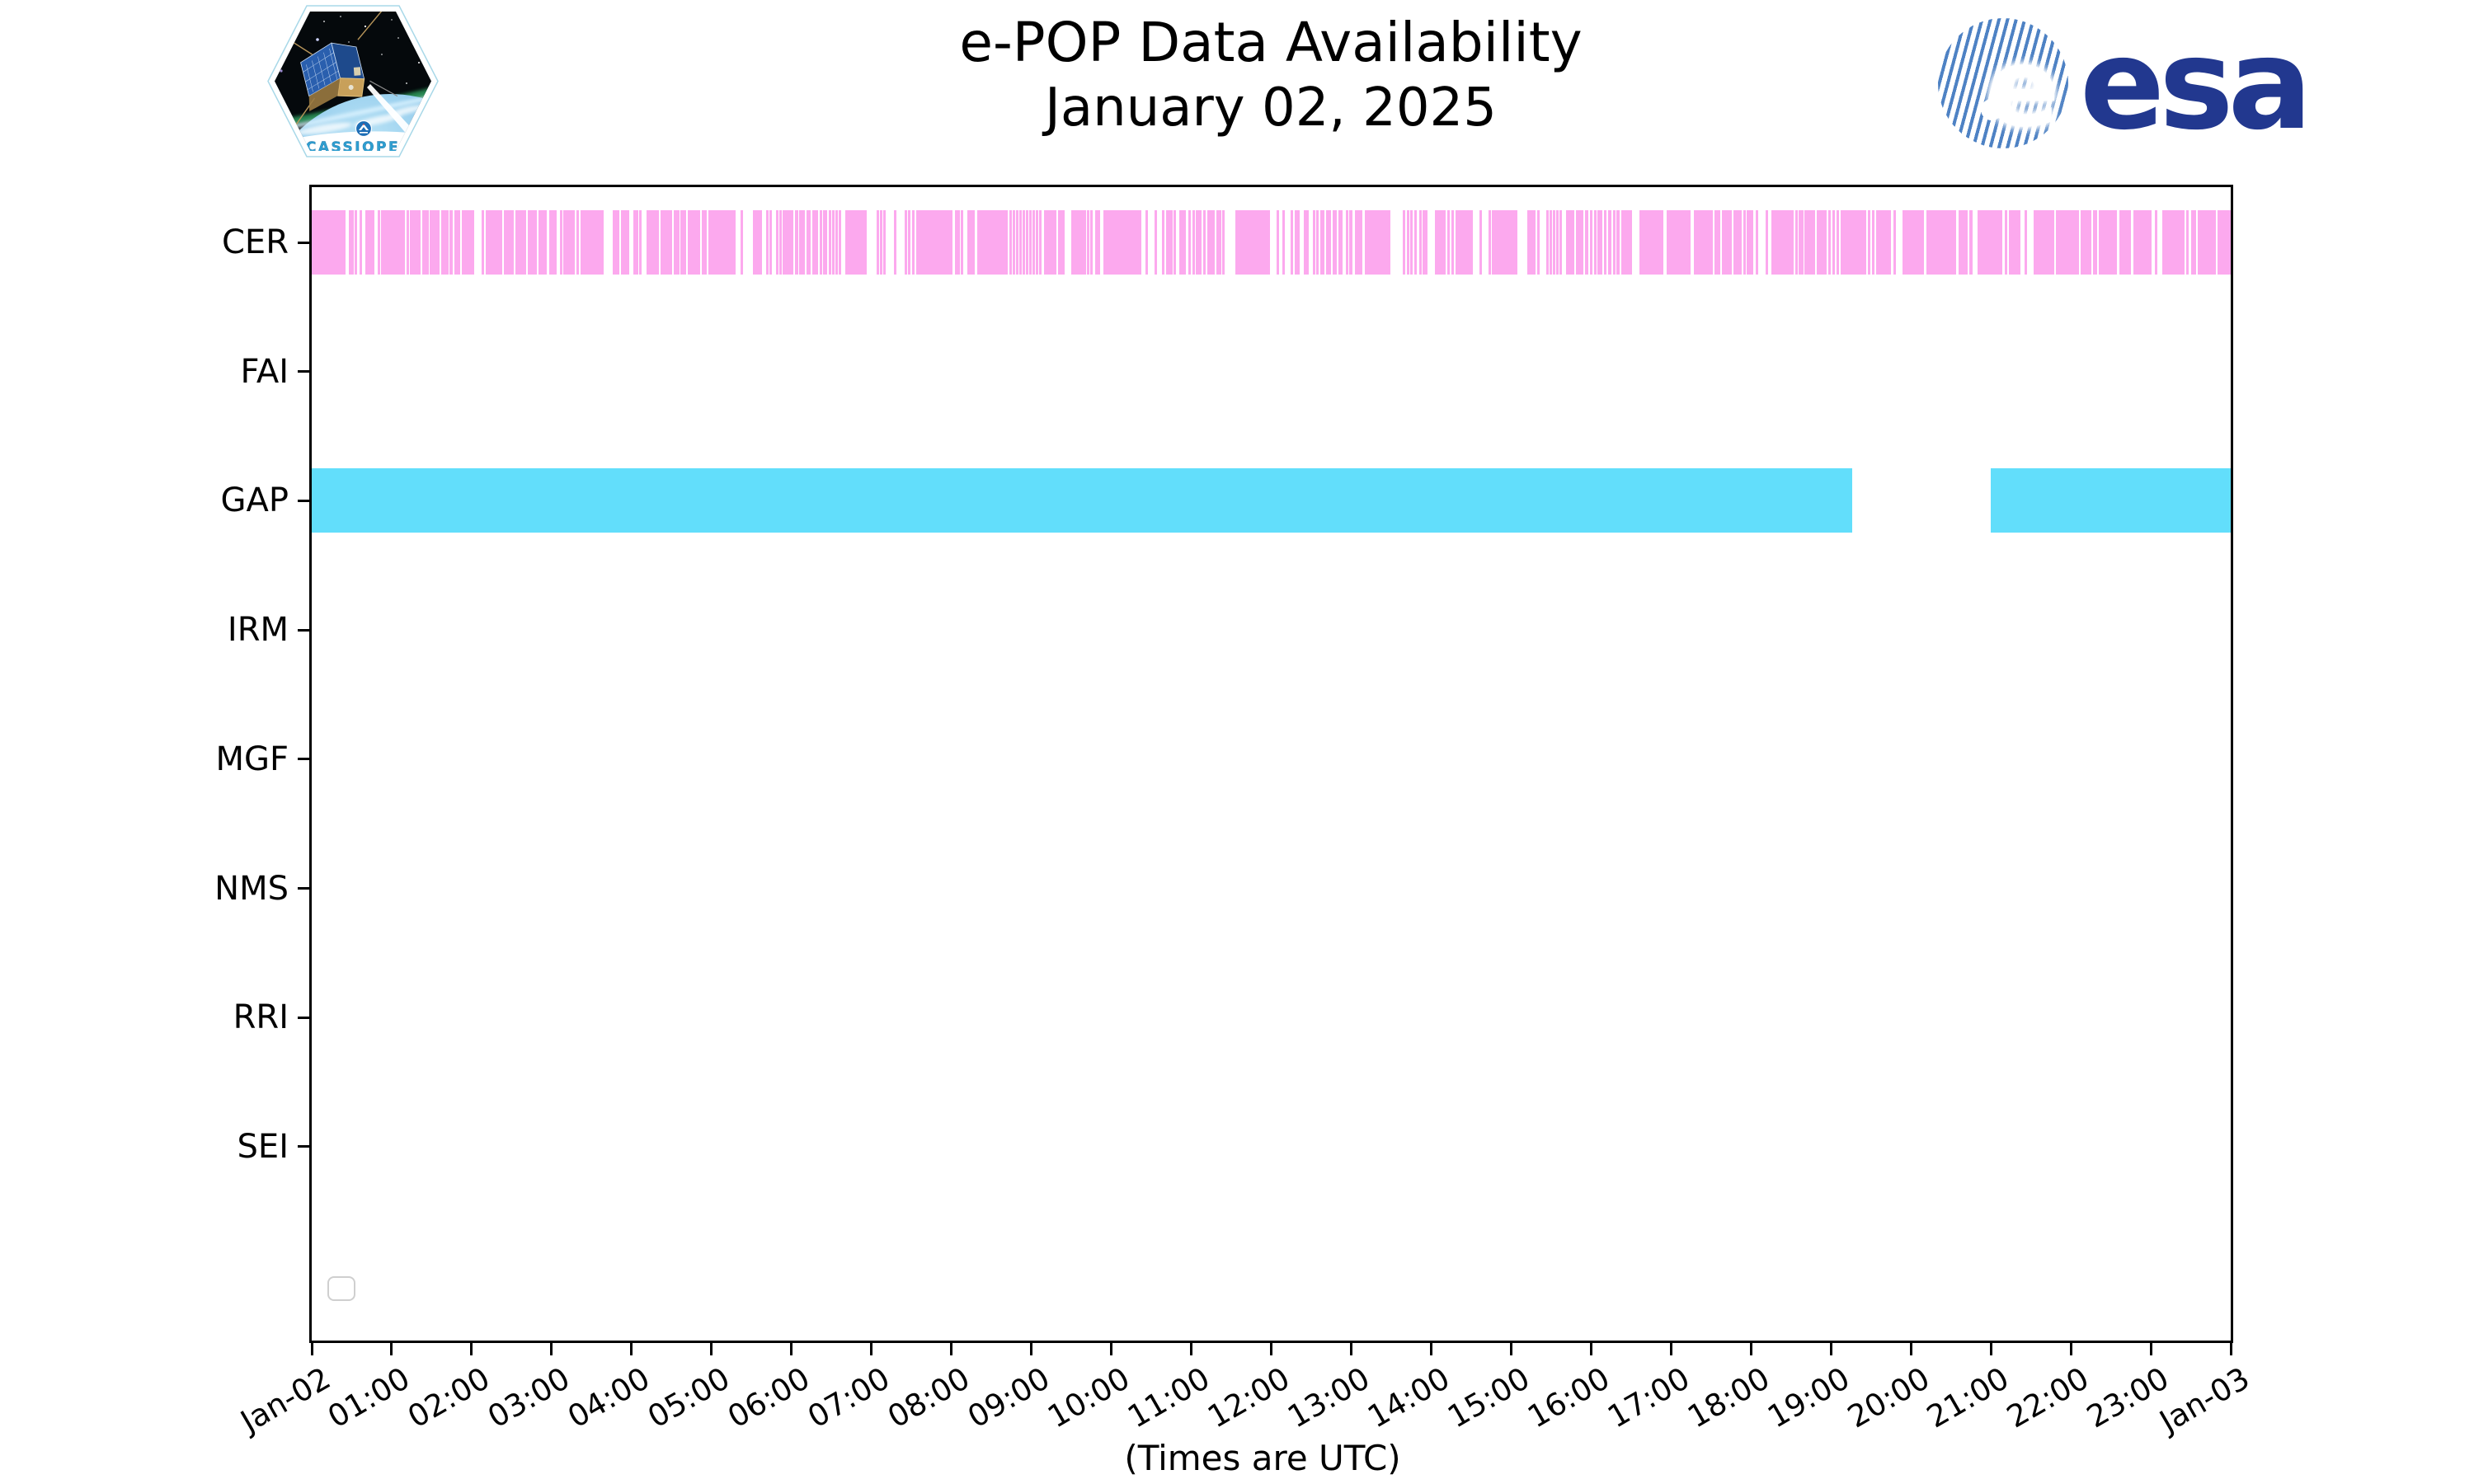 This screenshot has height=1484, width=2474. What do you see at coordinates (254, 500) in the screenshot?
I see `y-label-gap: GAP` at bounding box center [254, 500].